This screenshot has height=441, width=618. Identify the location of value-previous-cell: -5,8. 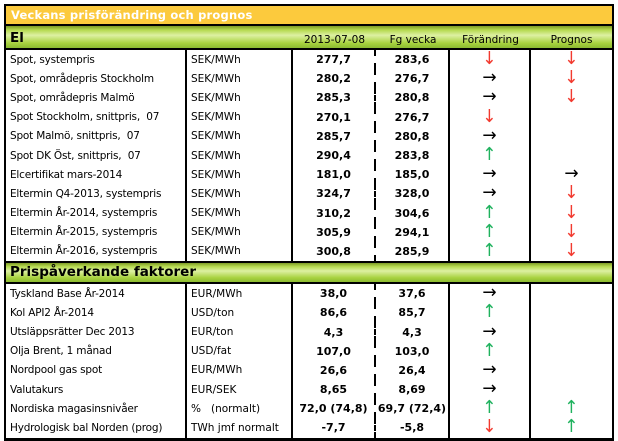
(413, 428).